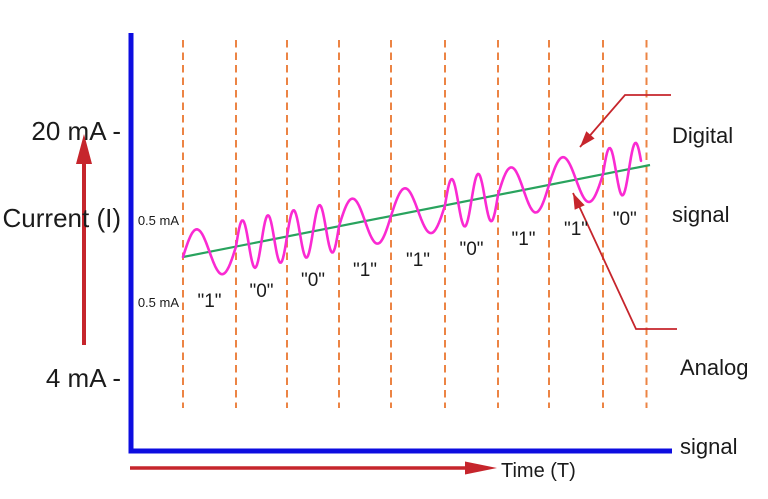 Image resolution: width=768 pixels, height=499 pixels. I want to click on analog-signal-pointer-head, so click(579, 201).